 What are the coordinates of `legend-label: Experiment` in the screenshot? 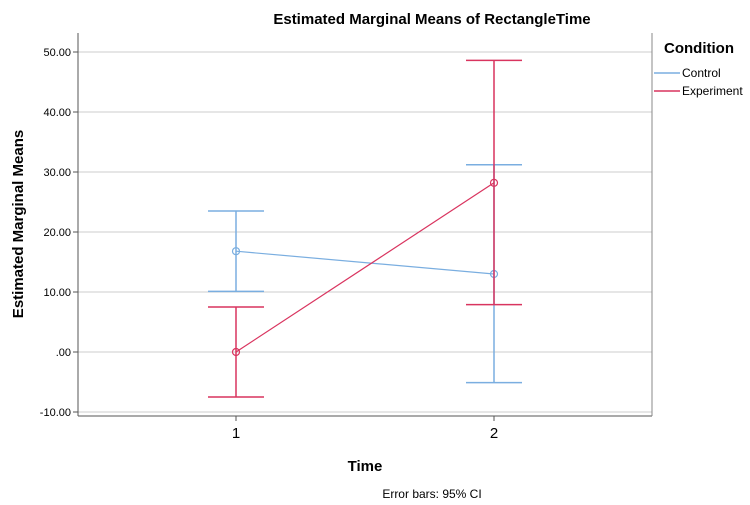 It's located at (712, 91).